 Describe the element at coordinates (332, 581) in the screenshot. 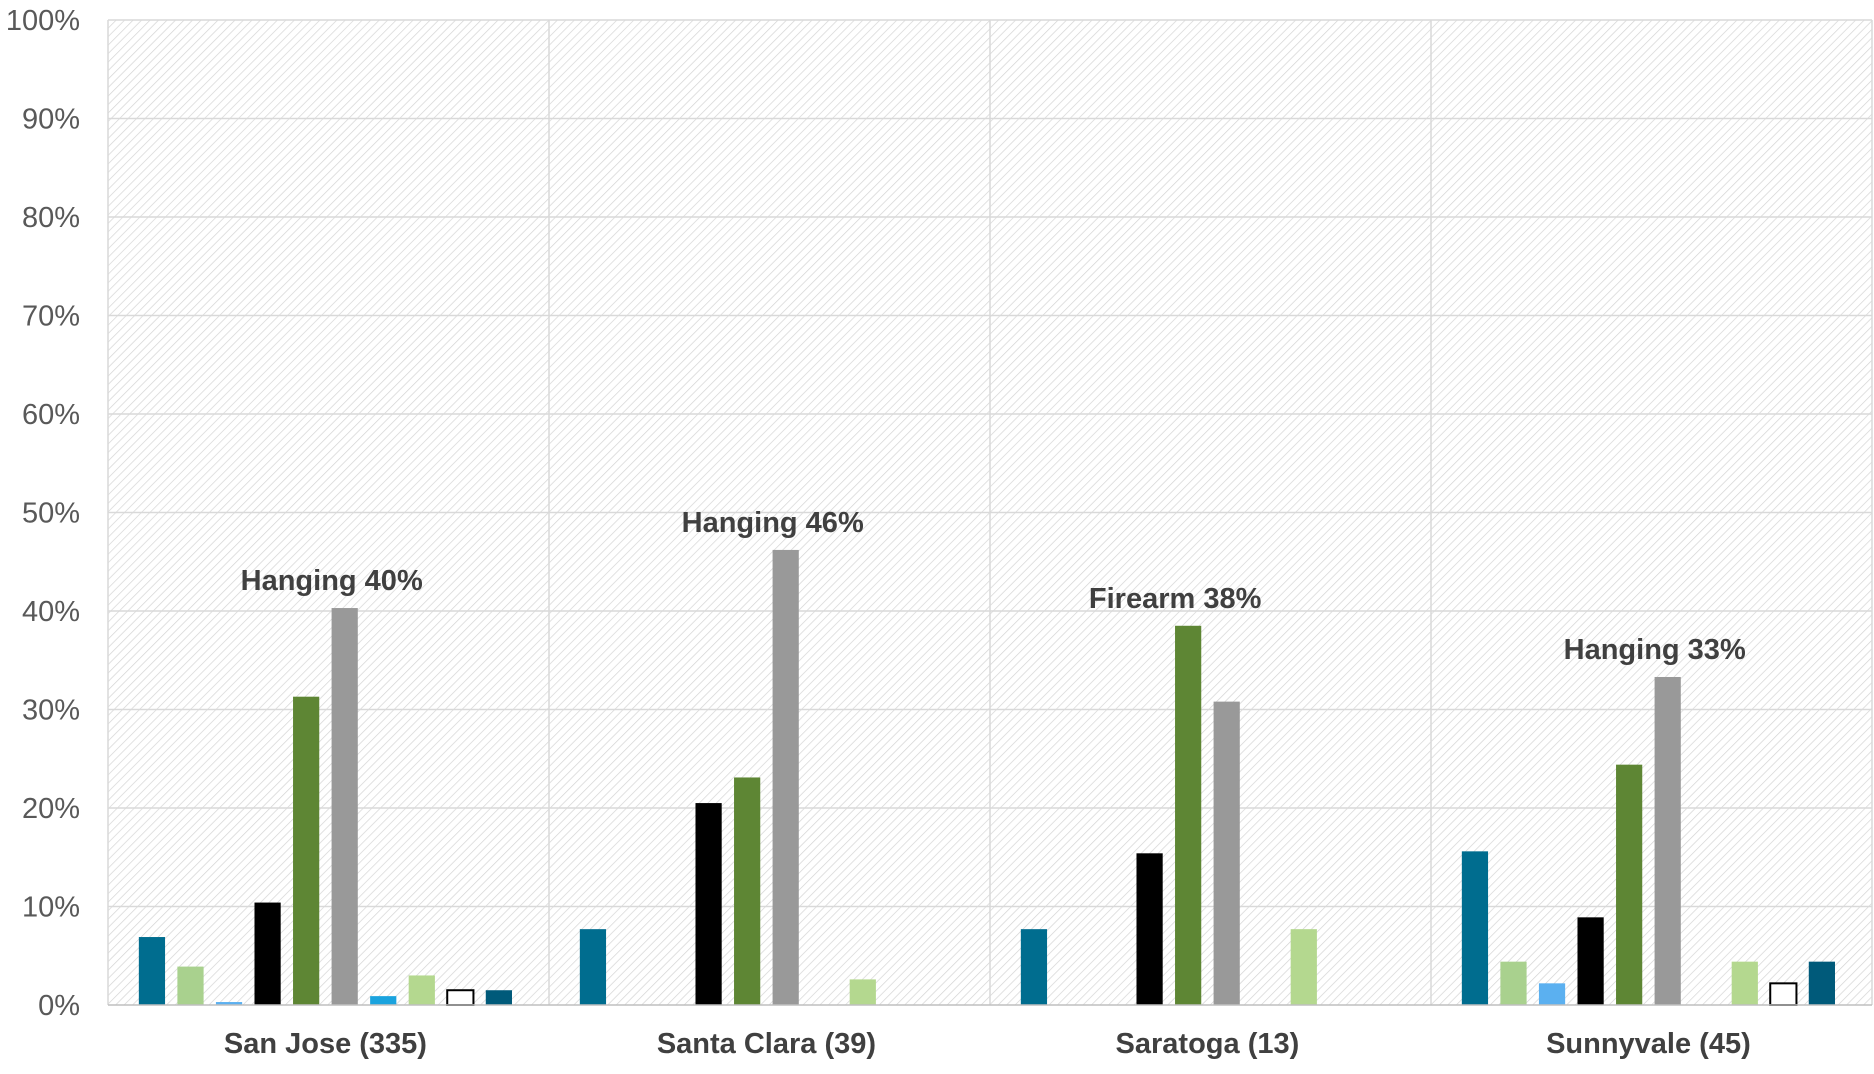

I see `bar-annotation: Hanging 40%` at that location.